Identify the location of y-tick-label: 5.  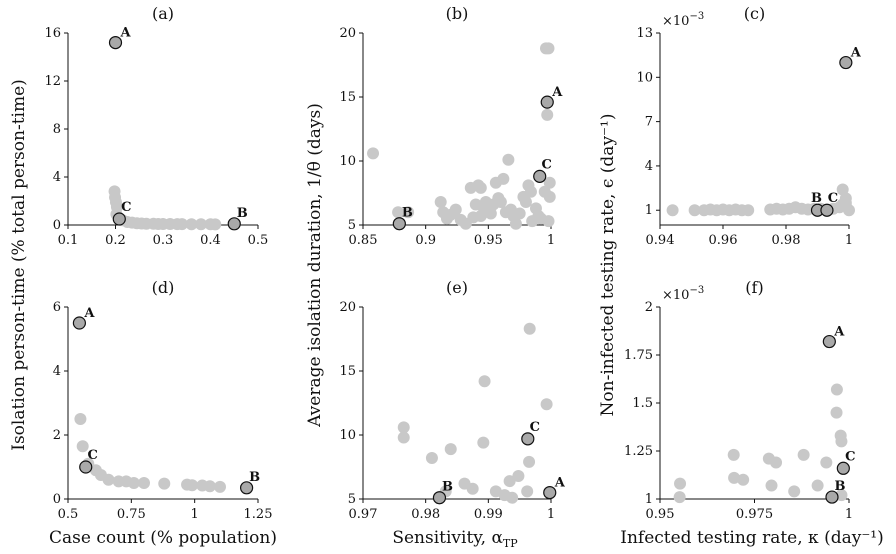
(352, 225).